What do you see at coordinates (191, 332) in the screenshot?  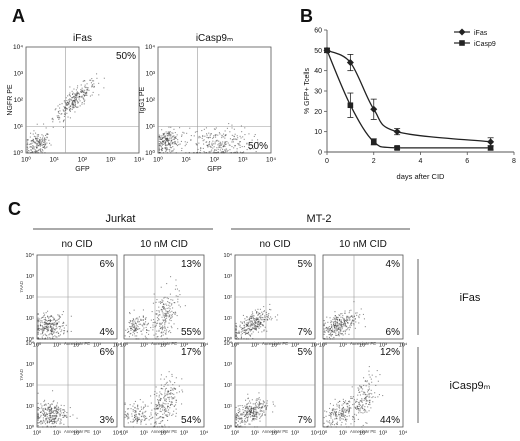 I see `quadrant-label-lower-right: 55%` at bounding box center [191, 332].